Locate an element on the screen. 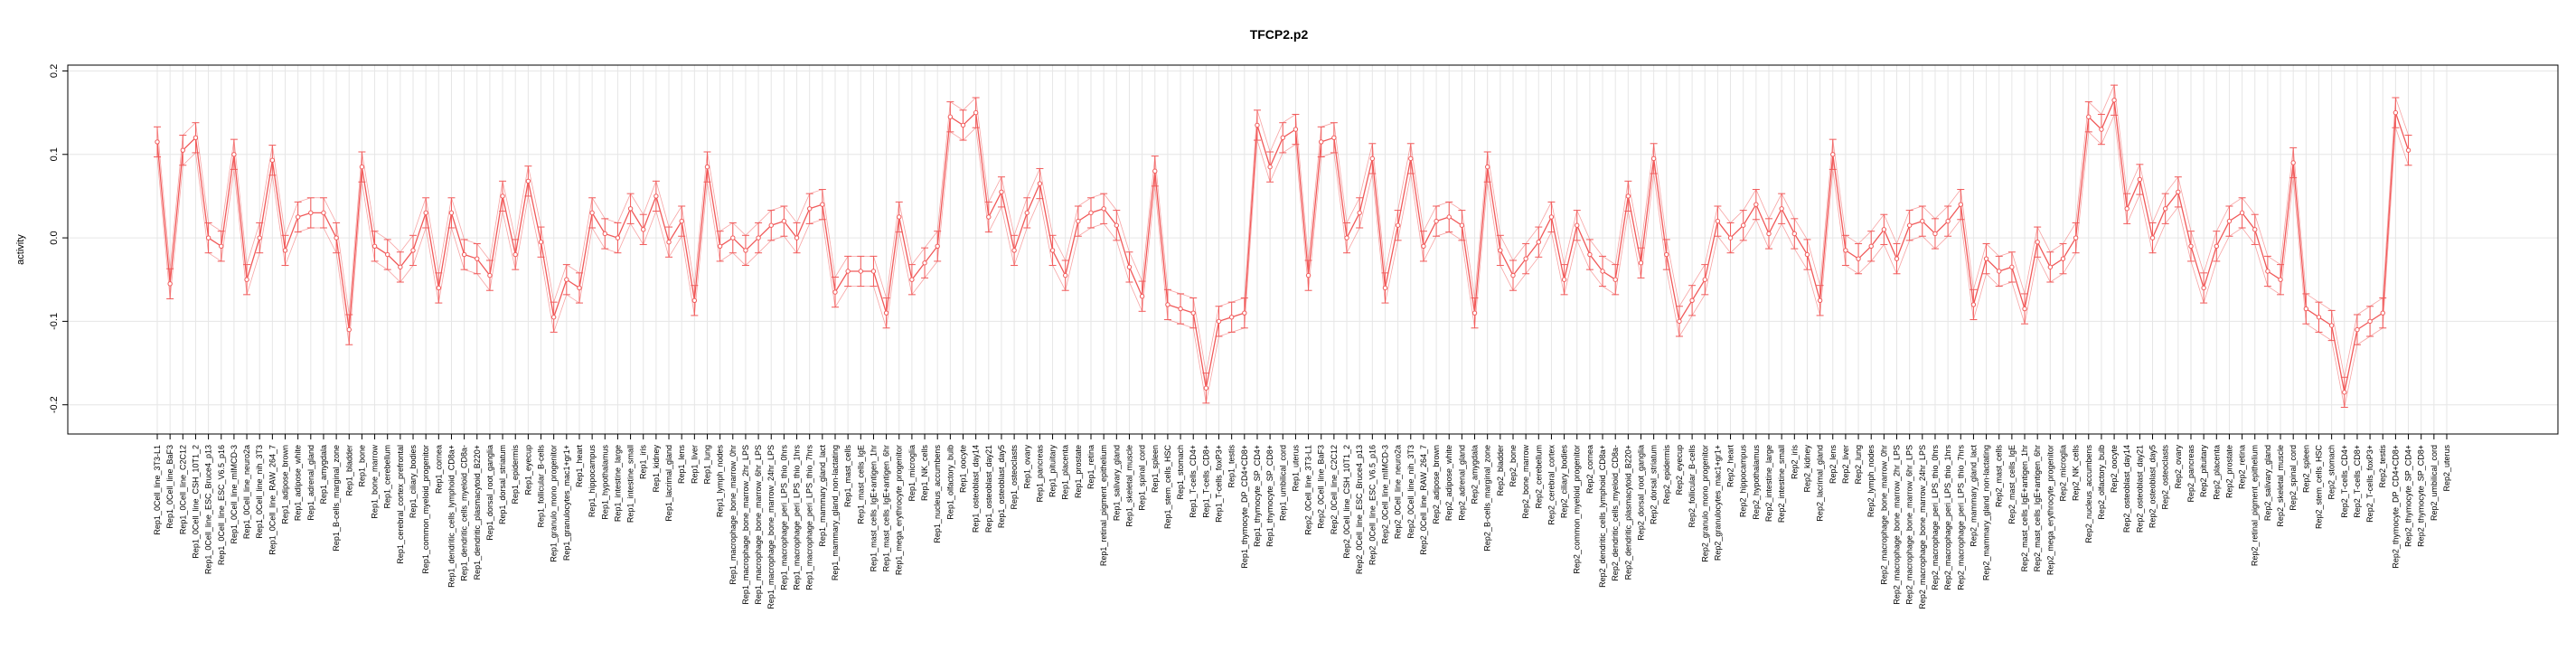  x-tick-label: Rep2_thymocyte_SP_CD8+ is located at coordinates (2421, 496).